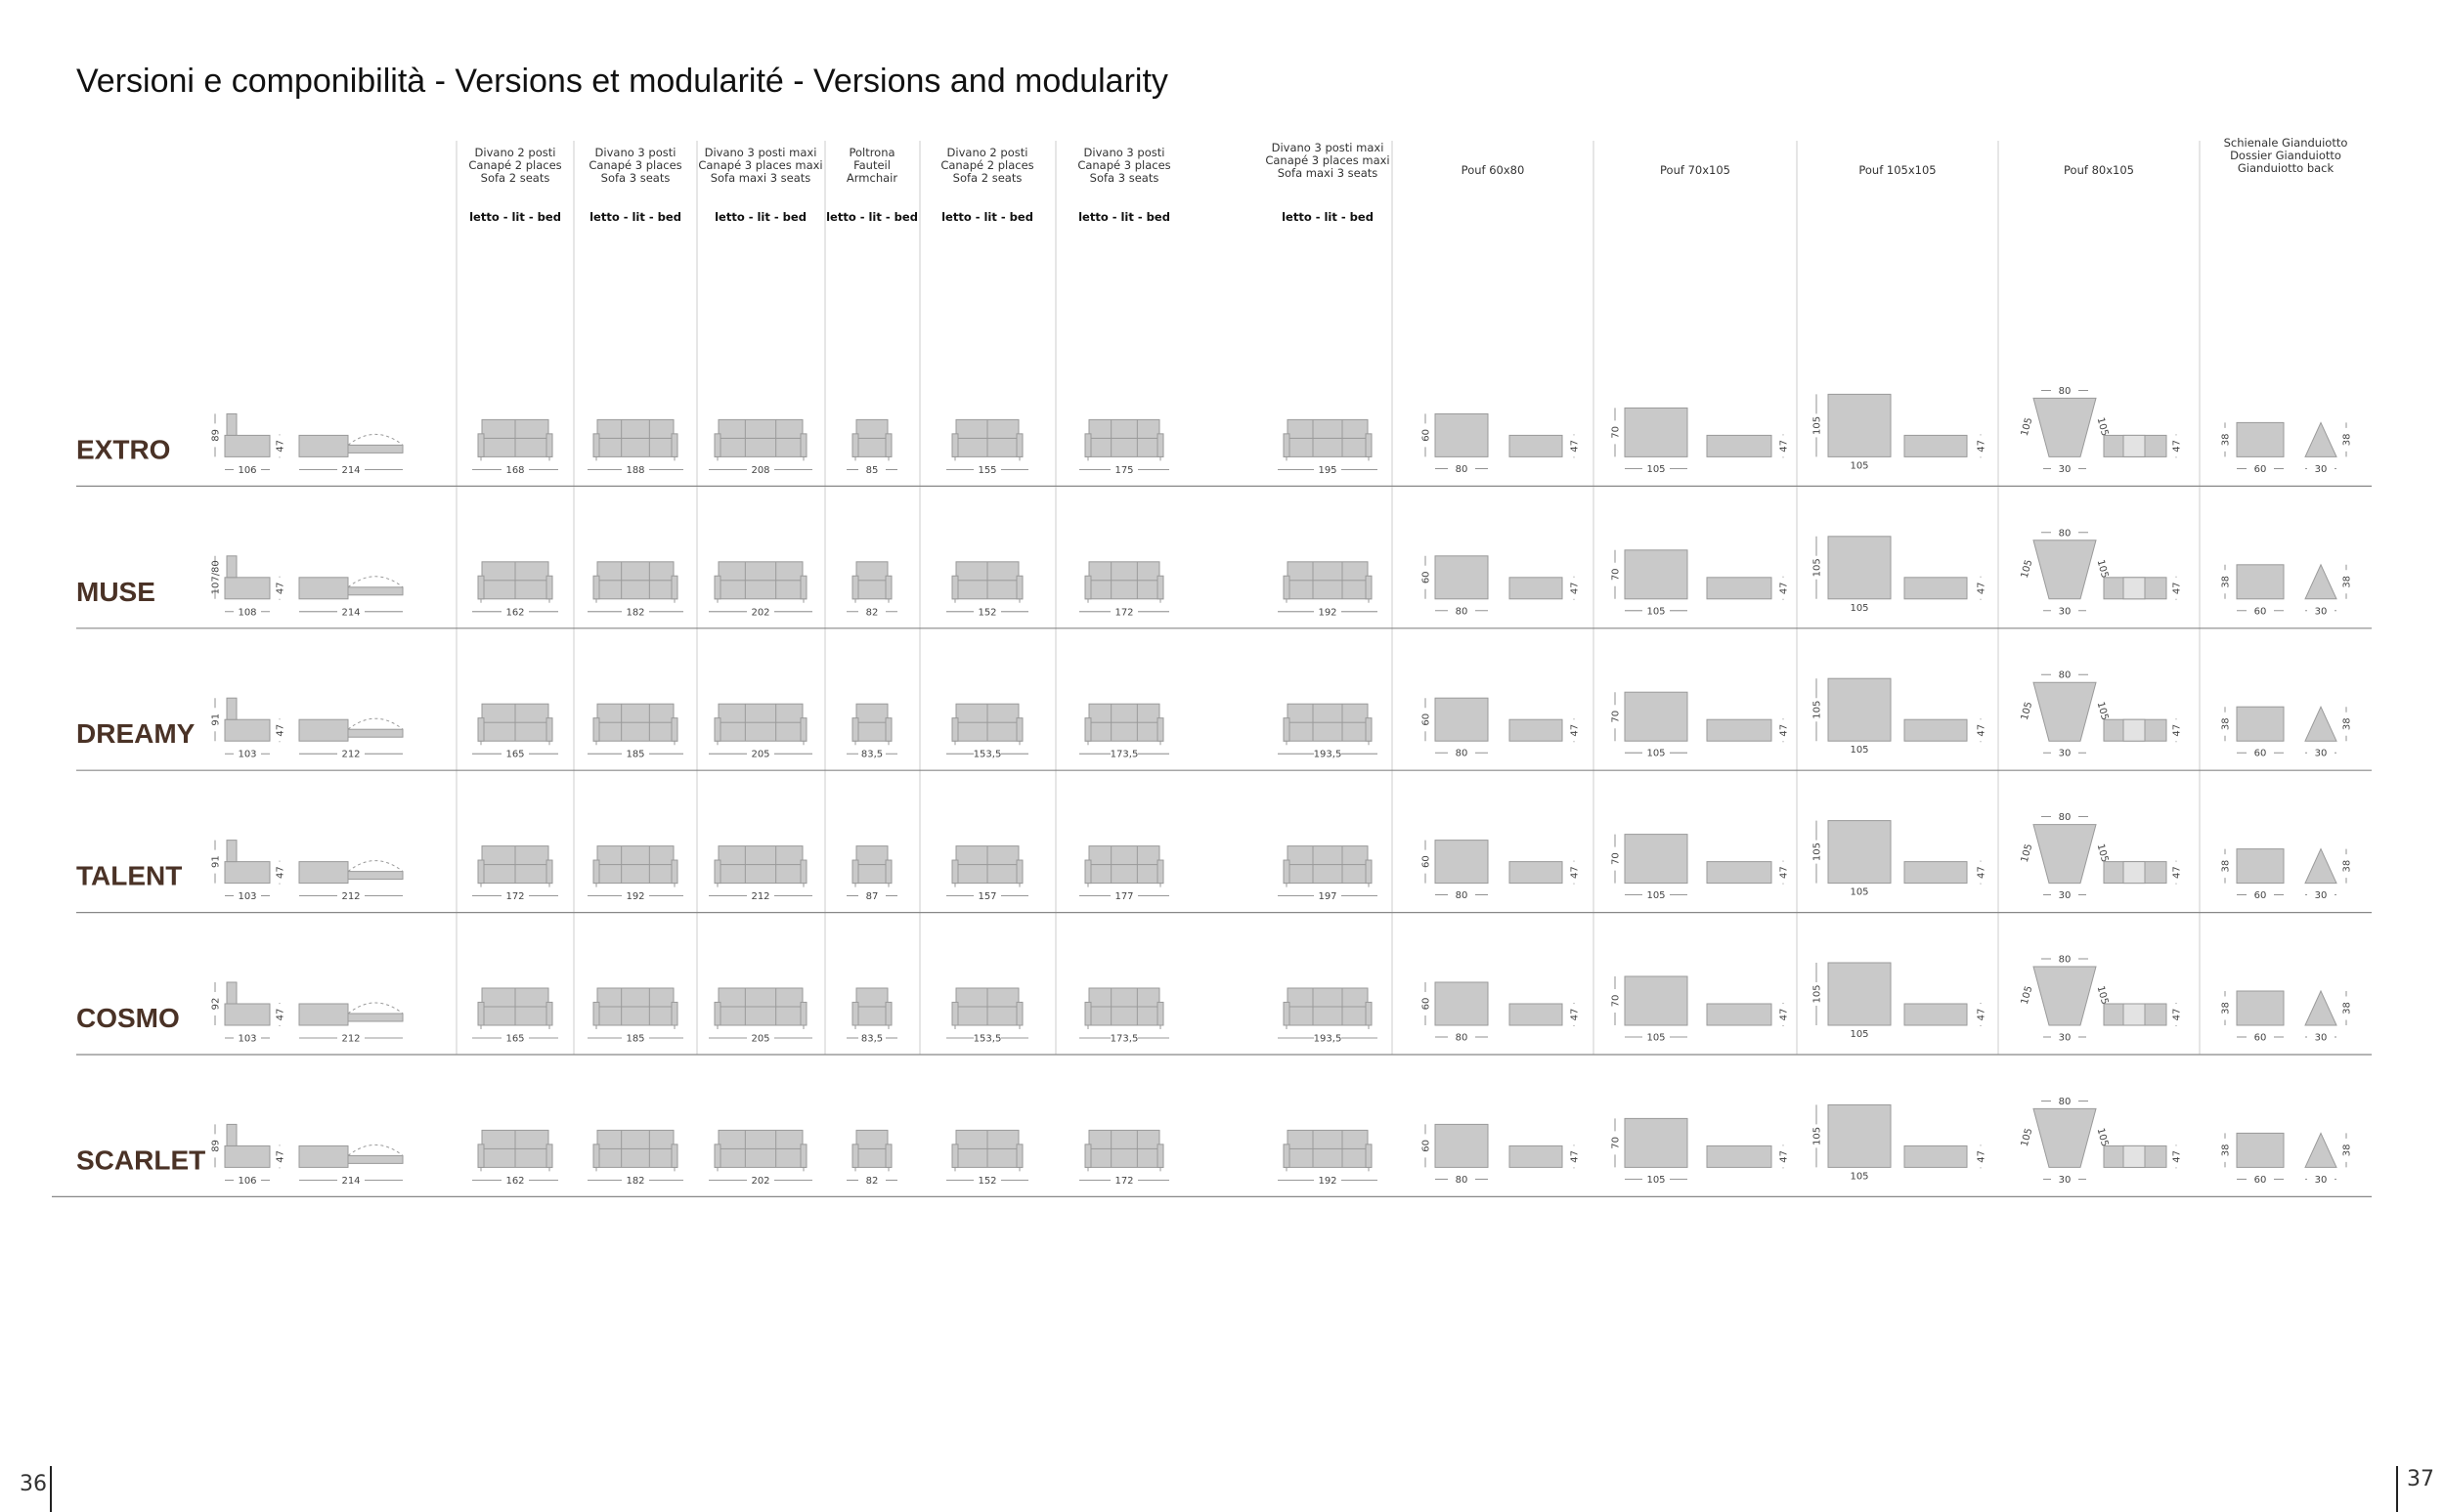  Describe the element at coordinates (2285, 155) in the screenshot. I see `column-header: Dossier Gianduiotto` at that location.